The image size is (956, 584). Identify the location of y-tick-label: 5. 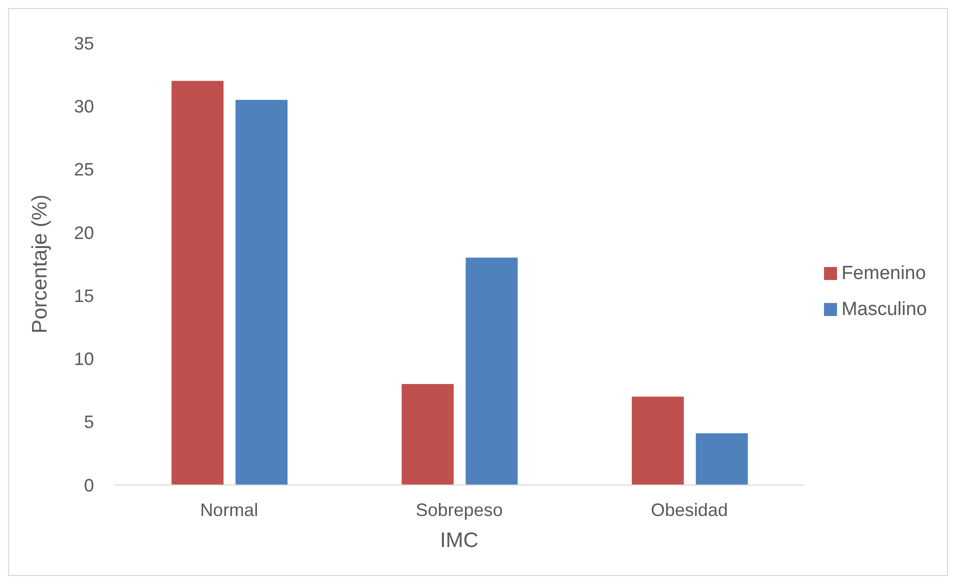
(89, 422).